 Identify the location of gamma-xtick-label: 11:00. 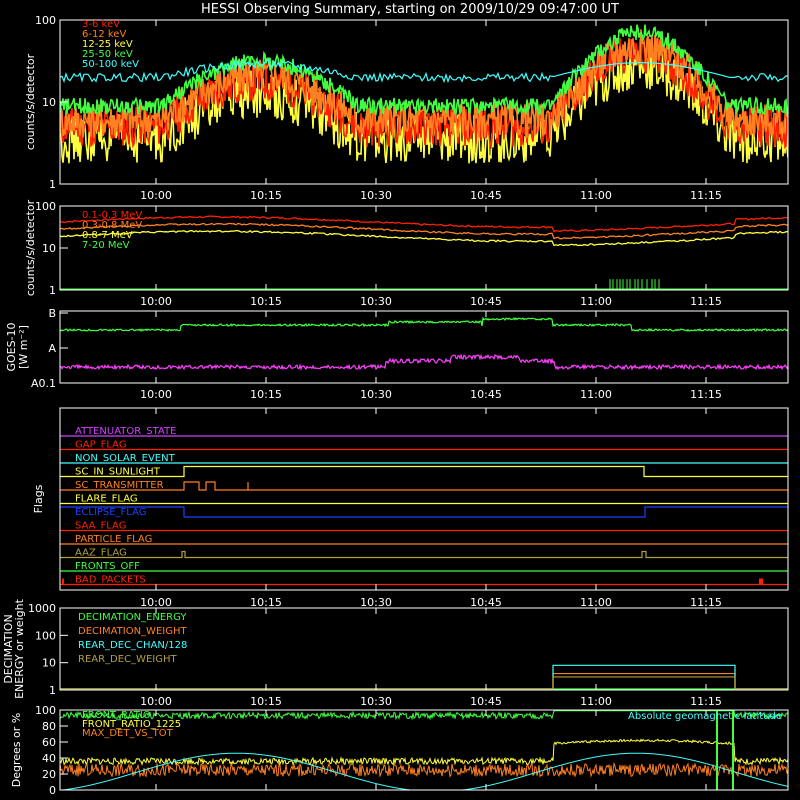
(596, 301).